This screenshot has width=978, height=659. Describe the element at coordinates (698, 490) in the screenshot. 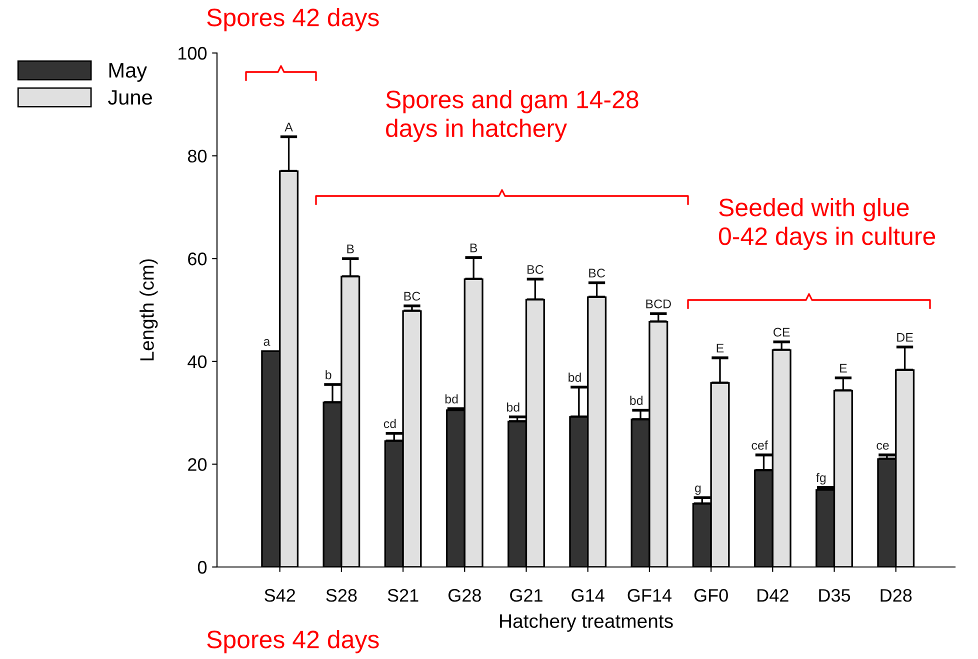

I see `data-label: g` at that location.